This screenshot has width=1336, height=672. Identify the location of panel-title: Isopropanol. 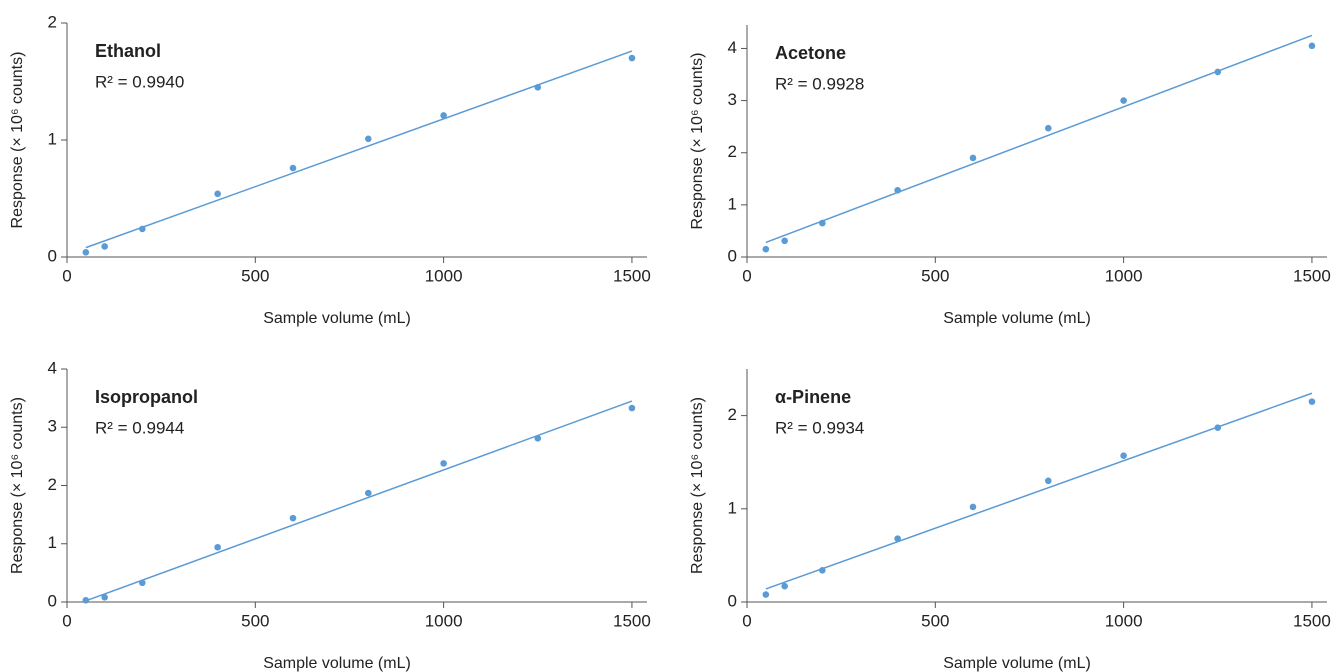
(146, 397).